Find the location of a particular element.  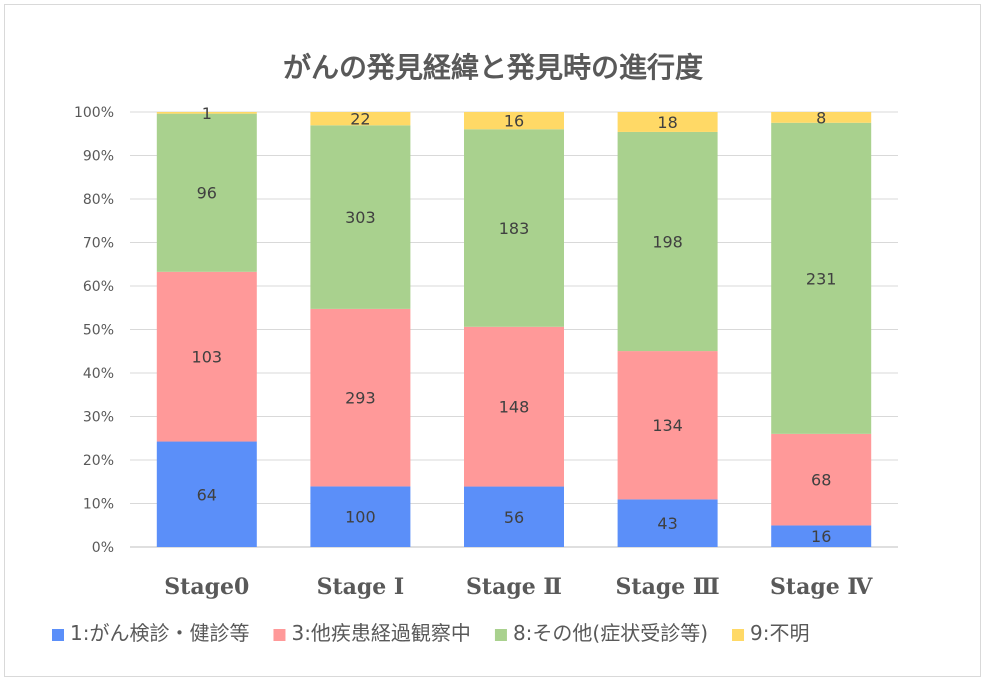

data-label: 64 is located at coordinates (207, 494).